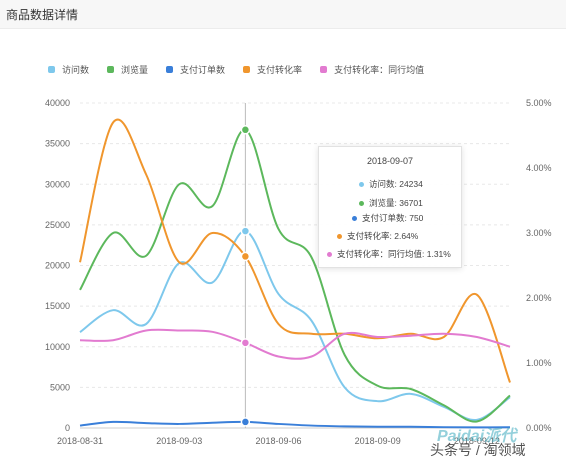 The image size is (566, 465). Describe the element at coordinates (539, 363) in the screenshot. I see `y-right-tick-label: 1.00%` at that location.